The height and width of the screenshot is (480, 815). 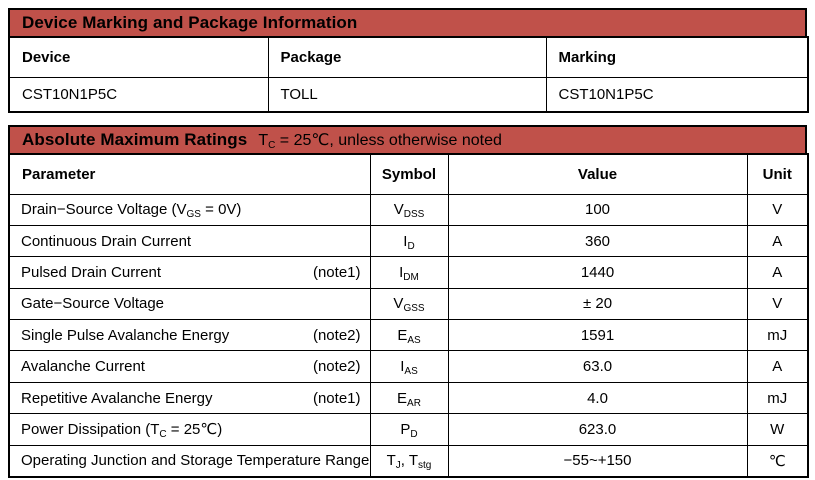 I want to click on parameter-cell: Repetitive Avalanche Energy (note1), so click(x=189, y=398).